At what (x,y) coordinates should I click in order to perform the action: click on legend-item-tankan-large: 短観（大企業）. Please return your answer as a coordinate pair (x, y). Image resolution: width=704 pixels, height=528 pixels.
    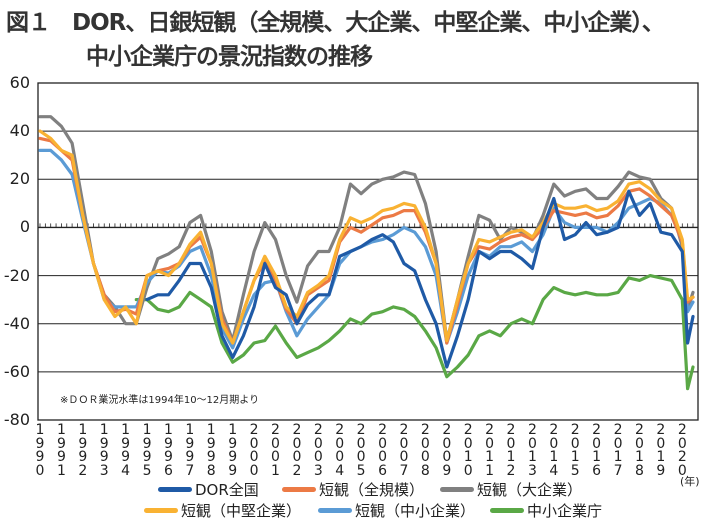
    Looking at the image, I should click on (511, 489).